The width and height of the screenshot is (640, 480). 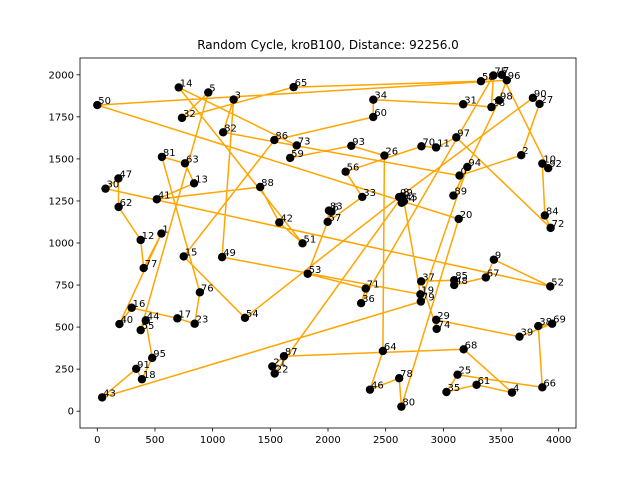 I want to click on city-label: 67, so click(x=493, y=273).